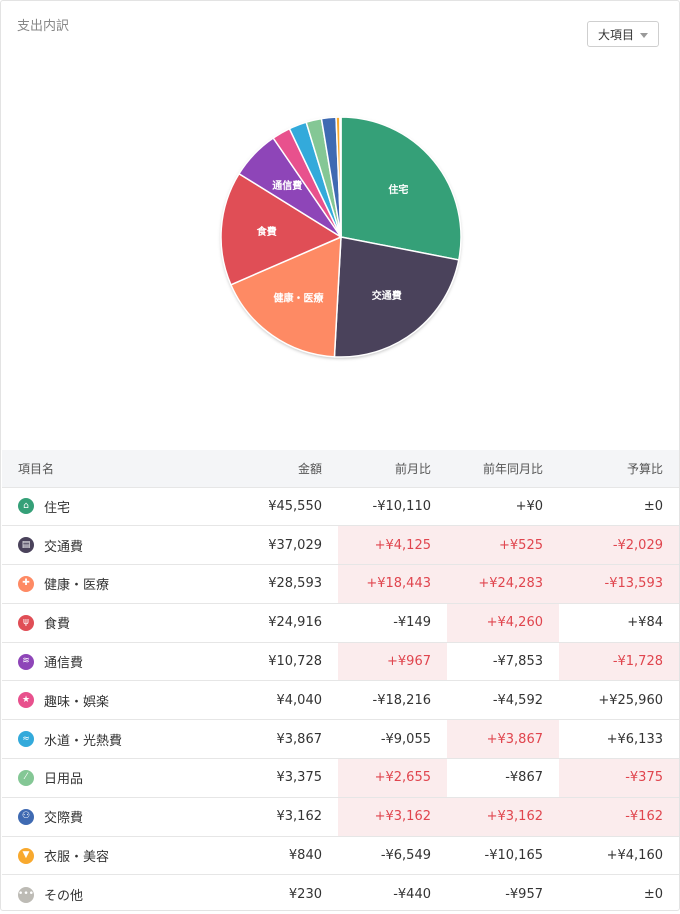  Describe the element at coordinates (619, 778) in the screenshot. I see `budget-ratio-cell: -¥375` at that location.